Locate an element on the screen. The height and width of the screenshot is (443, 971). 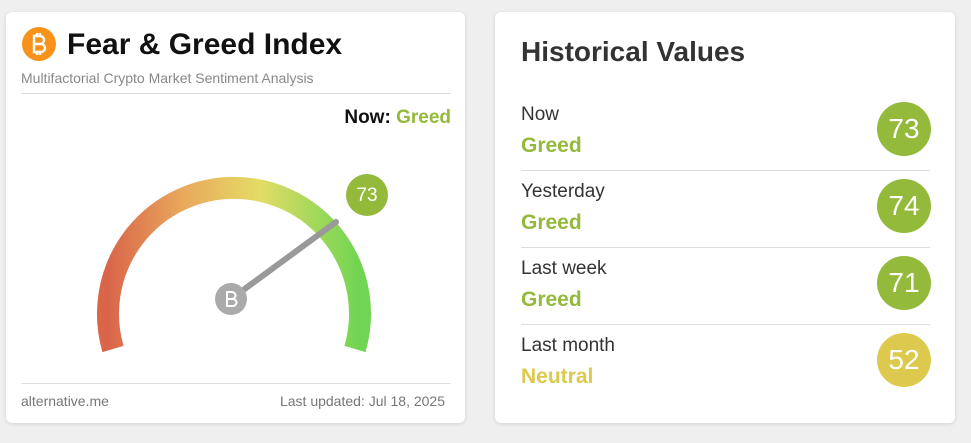
needle is located at coordinates (283, 260).